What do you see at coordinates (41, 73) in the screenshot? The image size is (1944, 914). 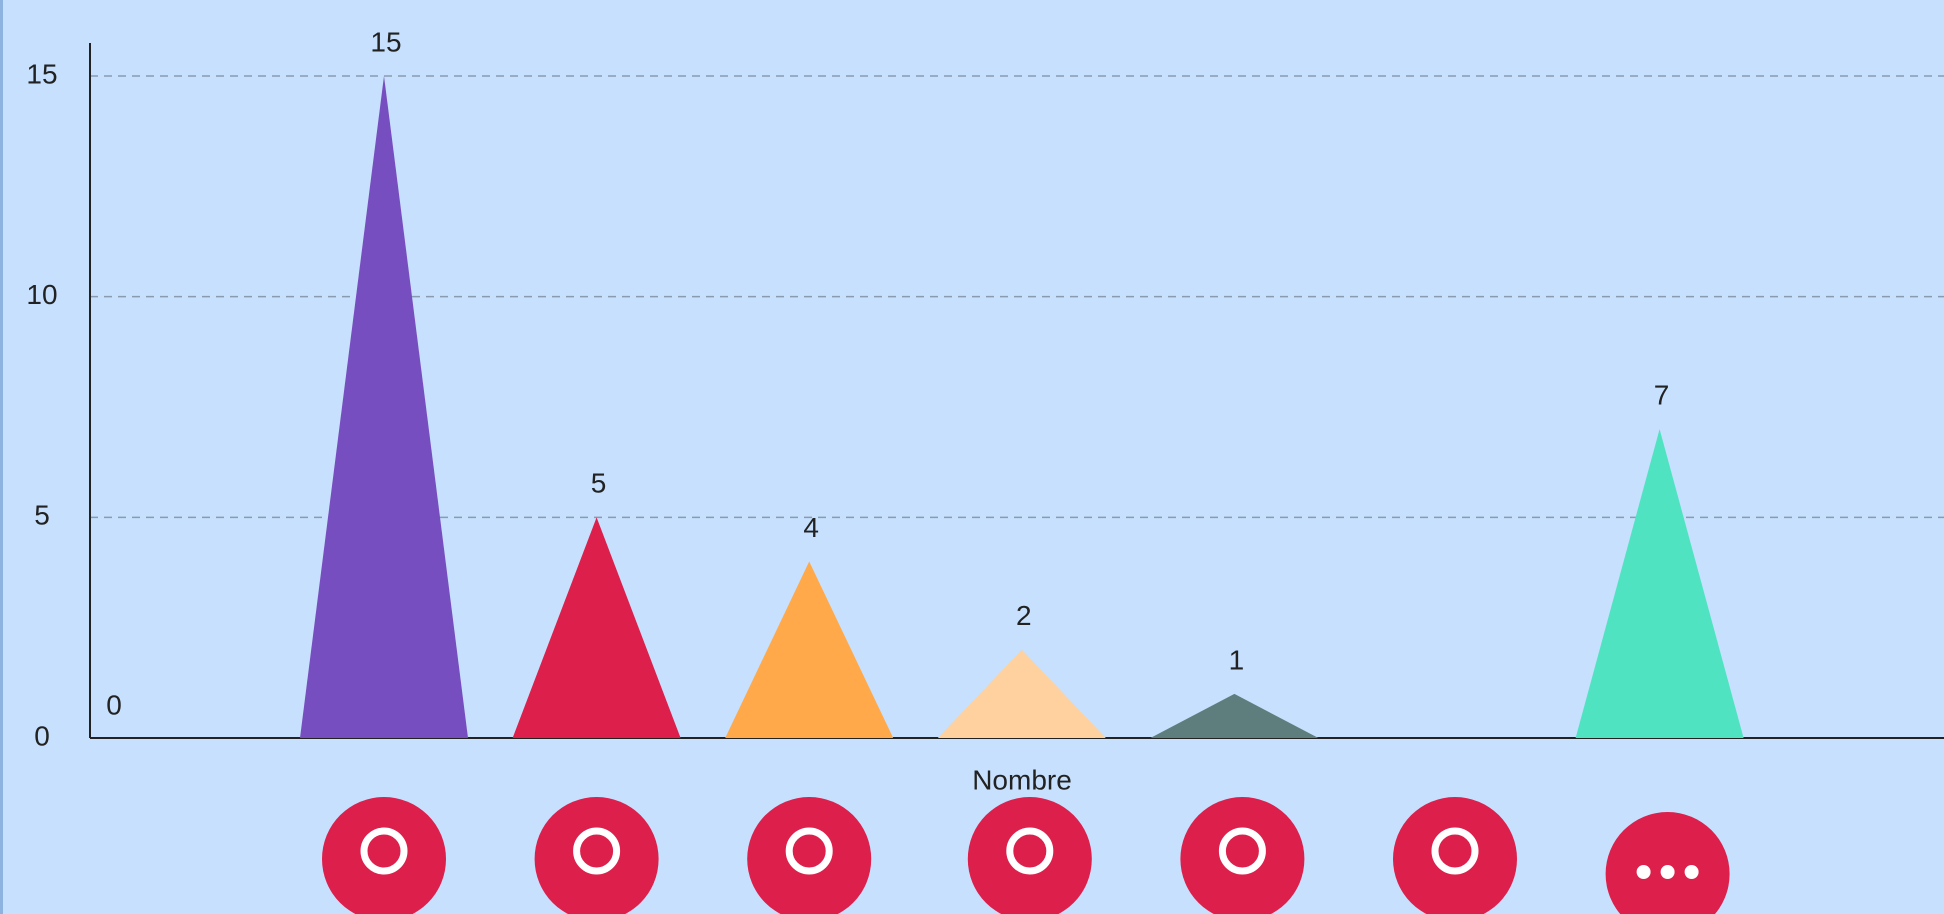 I see `y-tick-label: 15` at bounding box center [41, 73].